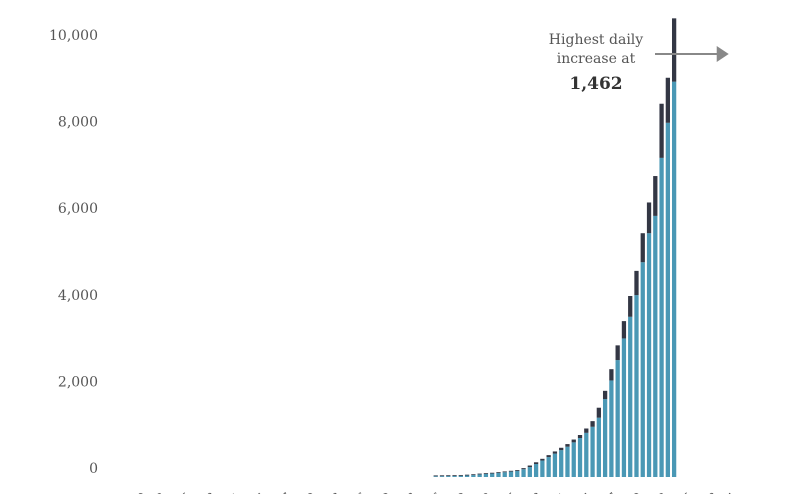 The image size is (800, 494). What do you see at coordinates (158, 492) in the screenshot?
I see `x-tick-label: 22` at bounding box center [158, 492].